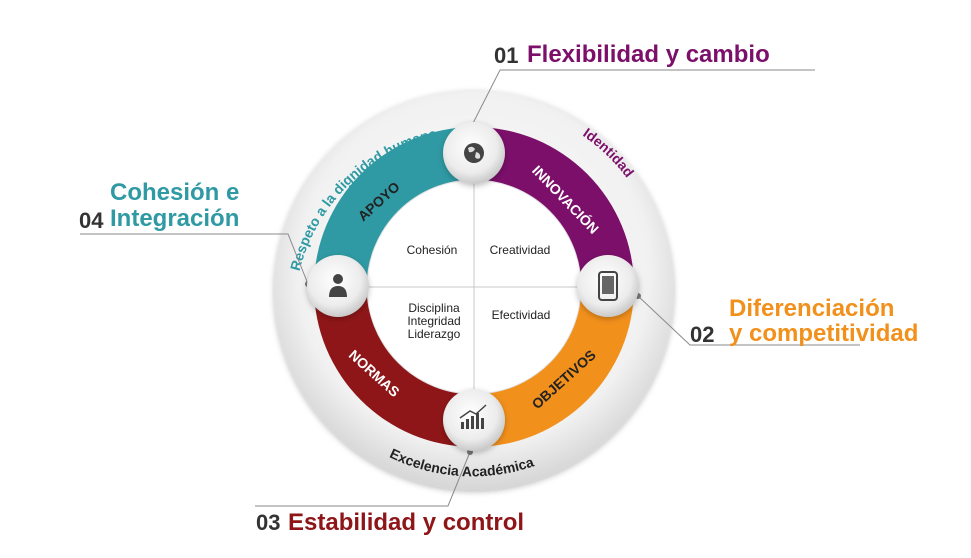 This screenshot has width=971, height=558. What do you see at coordinates (394, 367) in the screenshot?
I see `quadrant-segment-normas` at bounding box center [394, 367].